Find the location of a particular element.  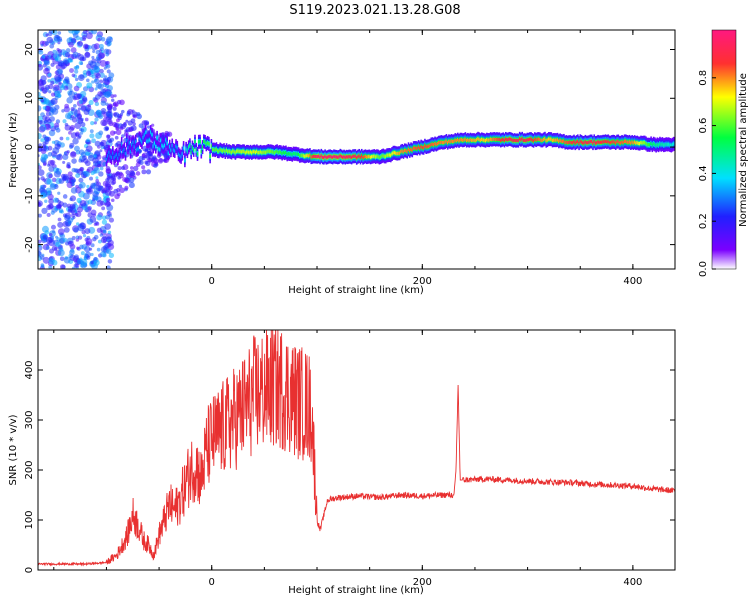

x-tick-label: 400 is located at coordinates (632, 281).